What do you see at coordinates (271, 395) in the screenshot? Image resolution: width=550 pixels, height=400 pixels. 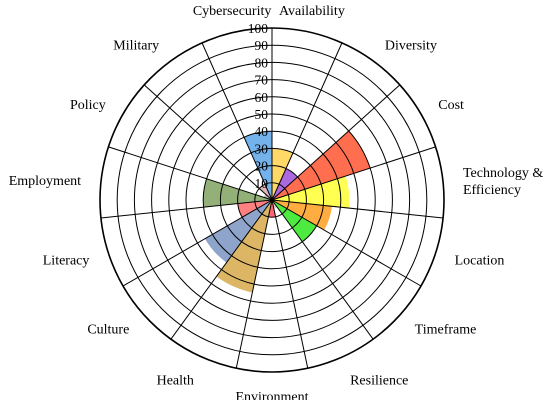 I see `category-label-environment: Environment` at bounding box center [271, 395].